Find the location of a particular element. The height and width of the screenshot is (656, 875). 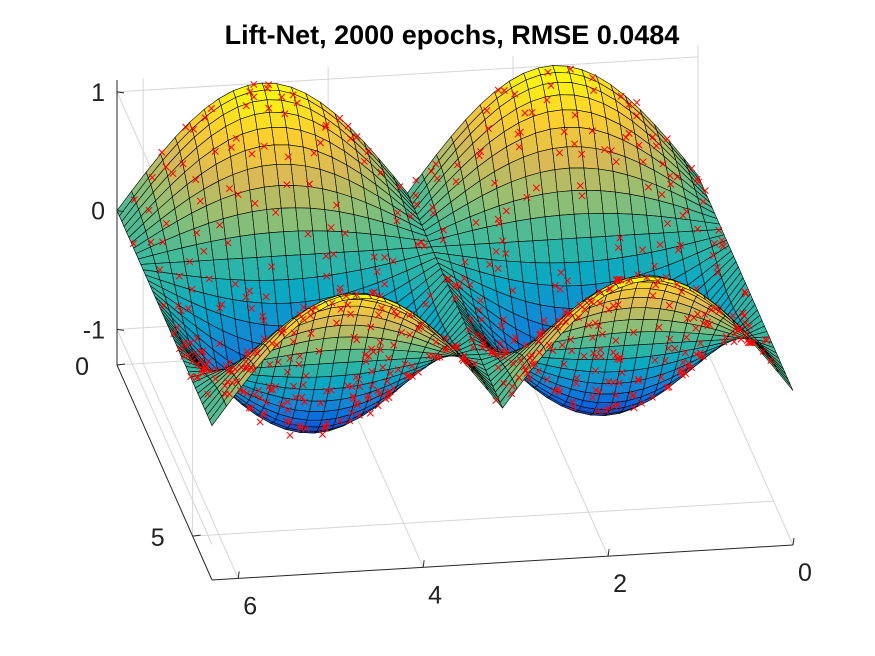

x-axis-line is located at coordinates (502, 562).